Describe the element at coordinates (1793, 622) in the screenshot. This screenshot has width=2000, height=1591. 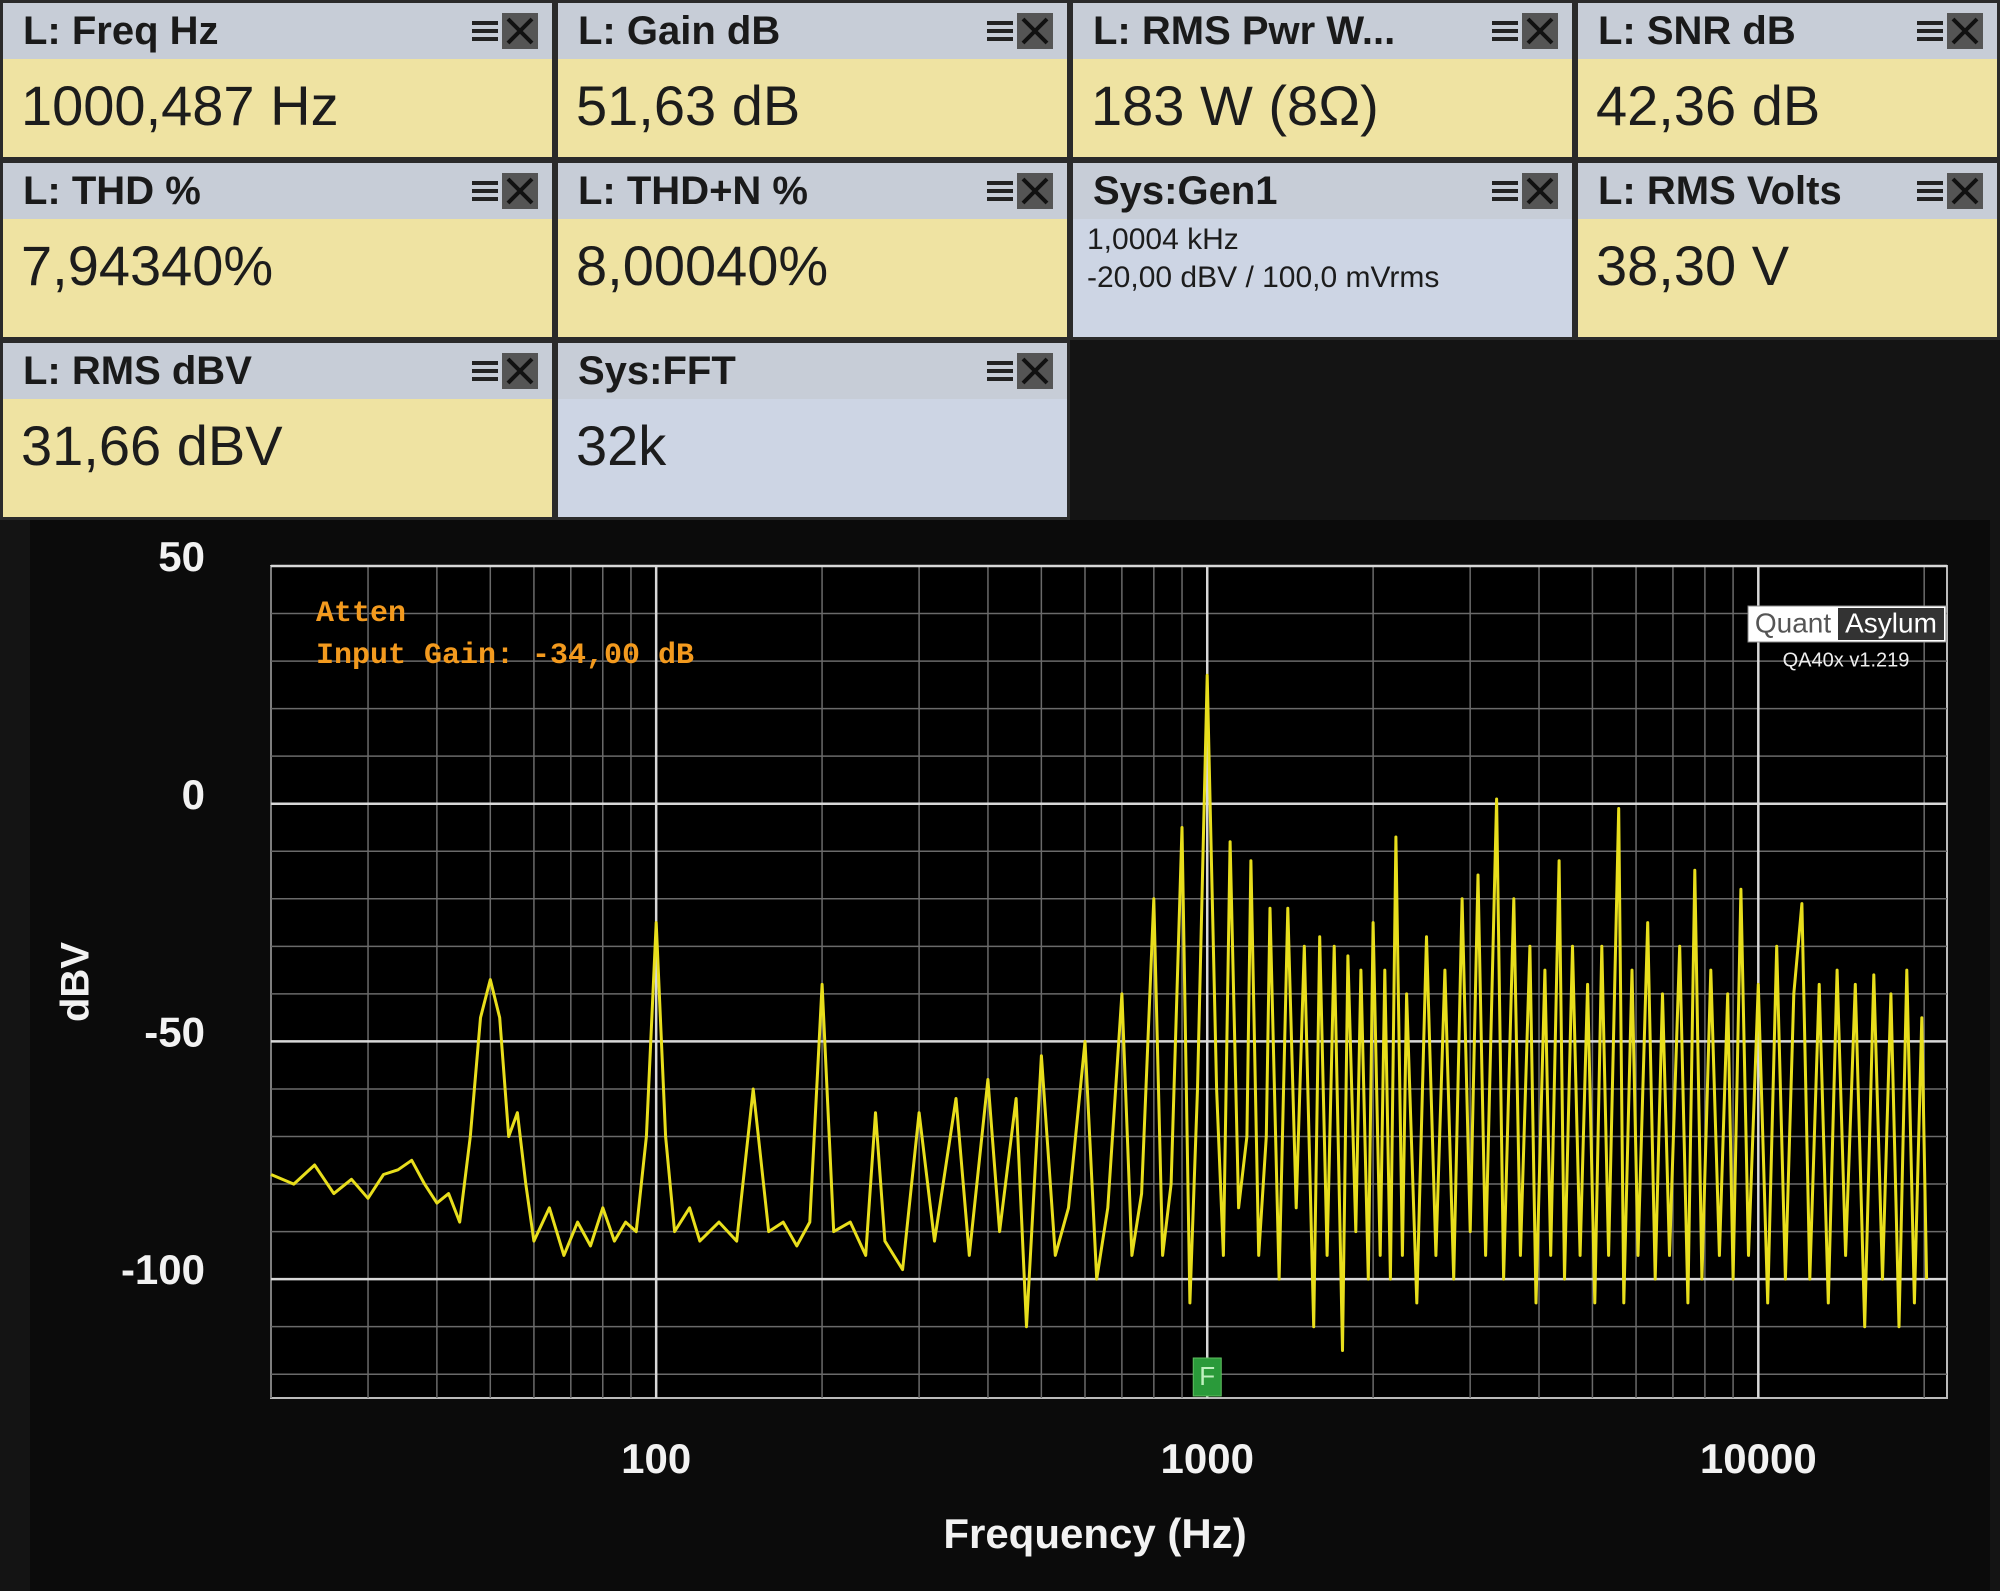
I see `logo-left: Quant` at that location.